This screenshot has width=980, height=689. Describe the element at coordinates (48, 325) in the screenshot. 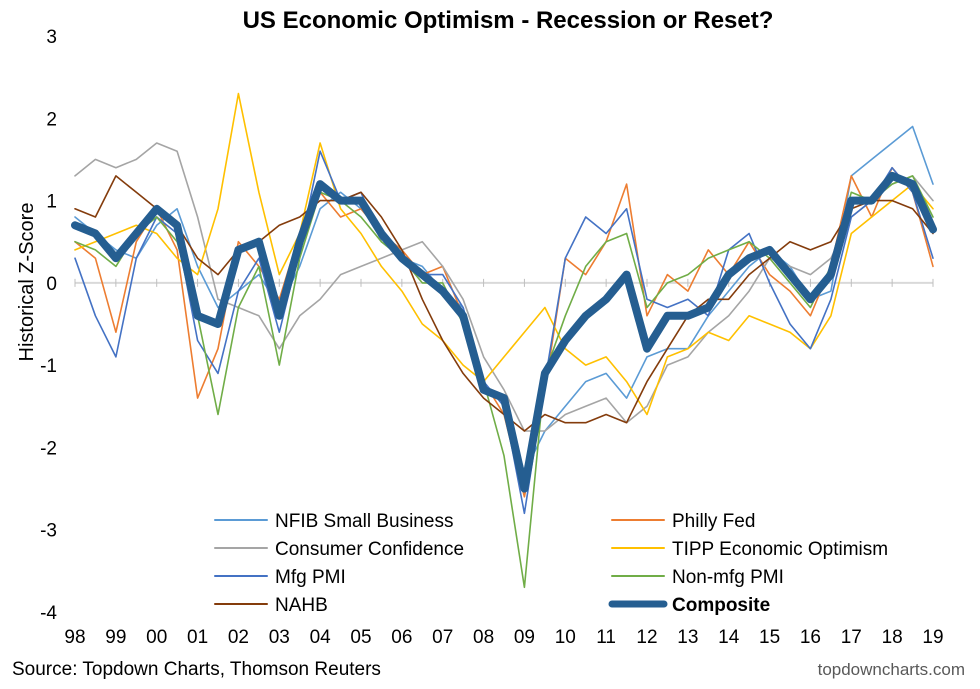

I see `y-axis-ticks: 3 2 1 0 -1 -2 -3 -4` at that location.